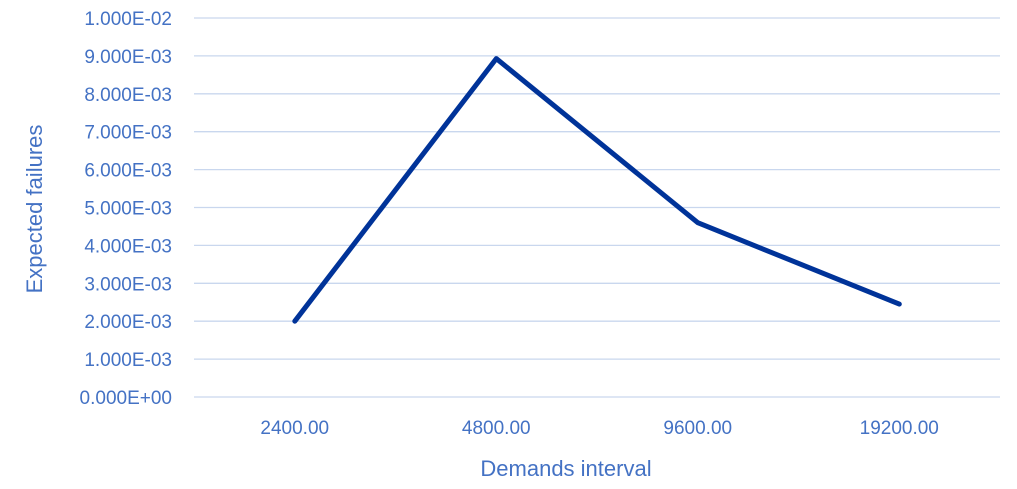 The image size is (1017, 489). Describe the element at coordinates (128, 284) in the screenshot. I see `y-tick-label: 3.000E-03` at that location.